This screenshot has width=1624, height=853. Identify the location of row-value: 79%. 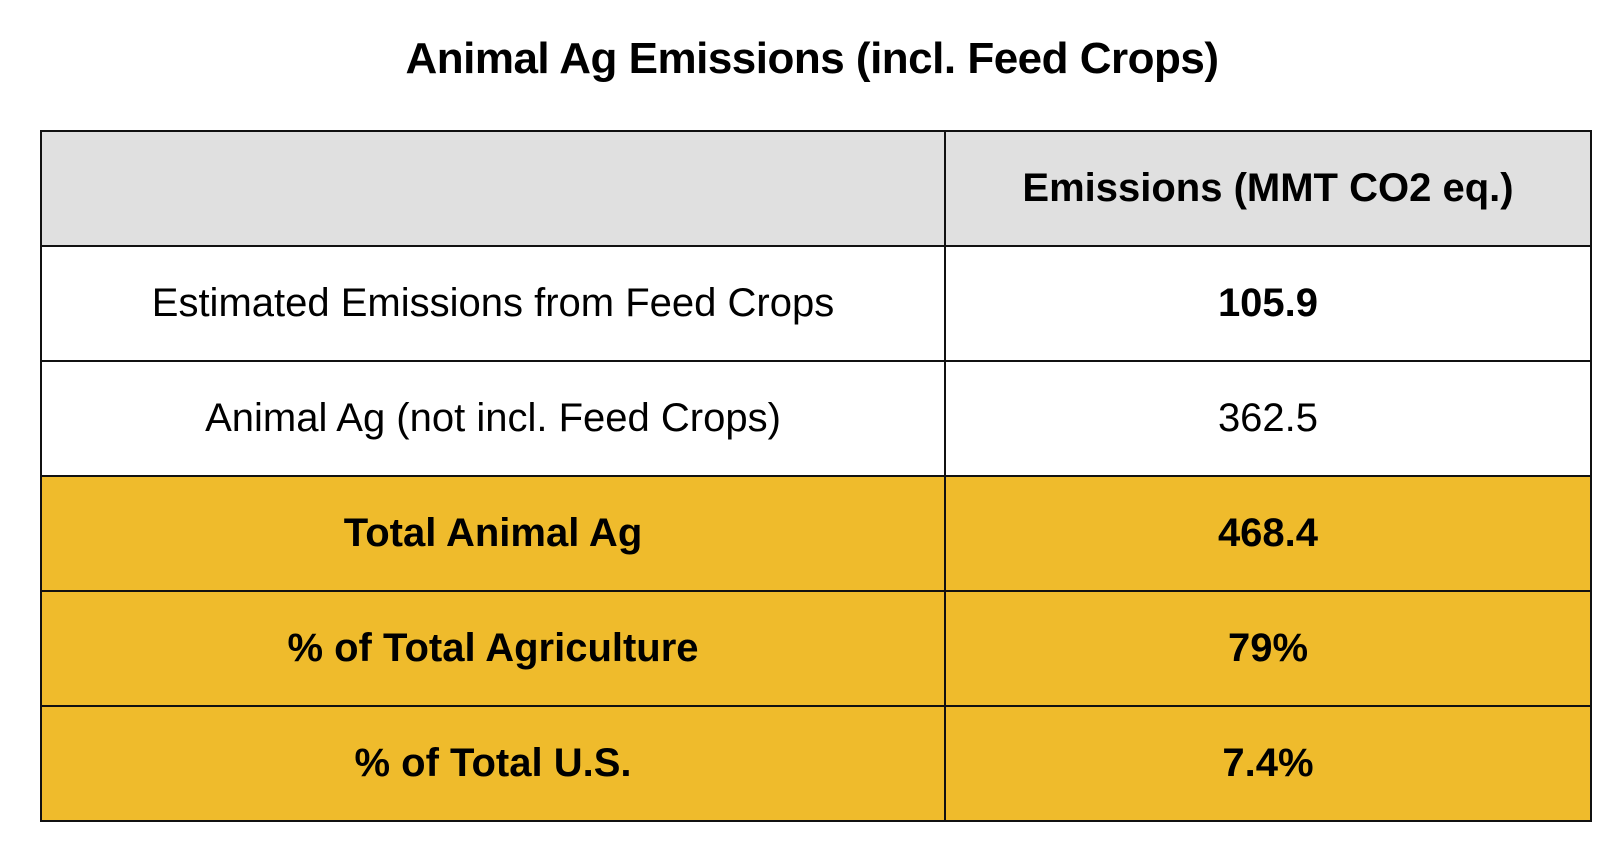
(1268, 648).